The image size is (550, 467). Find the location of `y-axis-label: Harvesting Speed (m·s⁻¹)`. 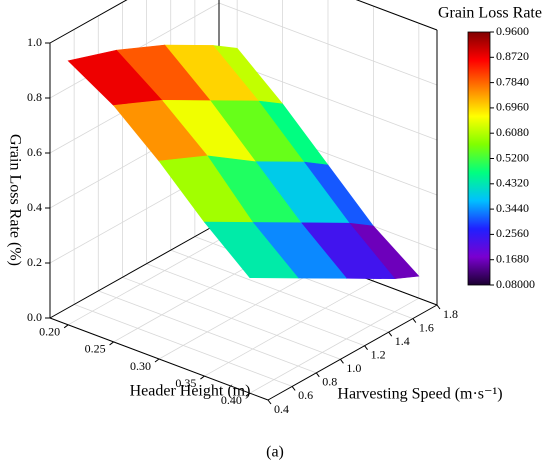

y-axis-label: Harvesting Speed (m·s⁻¹) is located at coordinates (419, 394).